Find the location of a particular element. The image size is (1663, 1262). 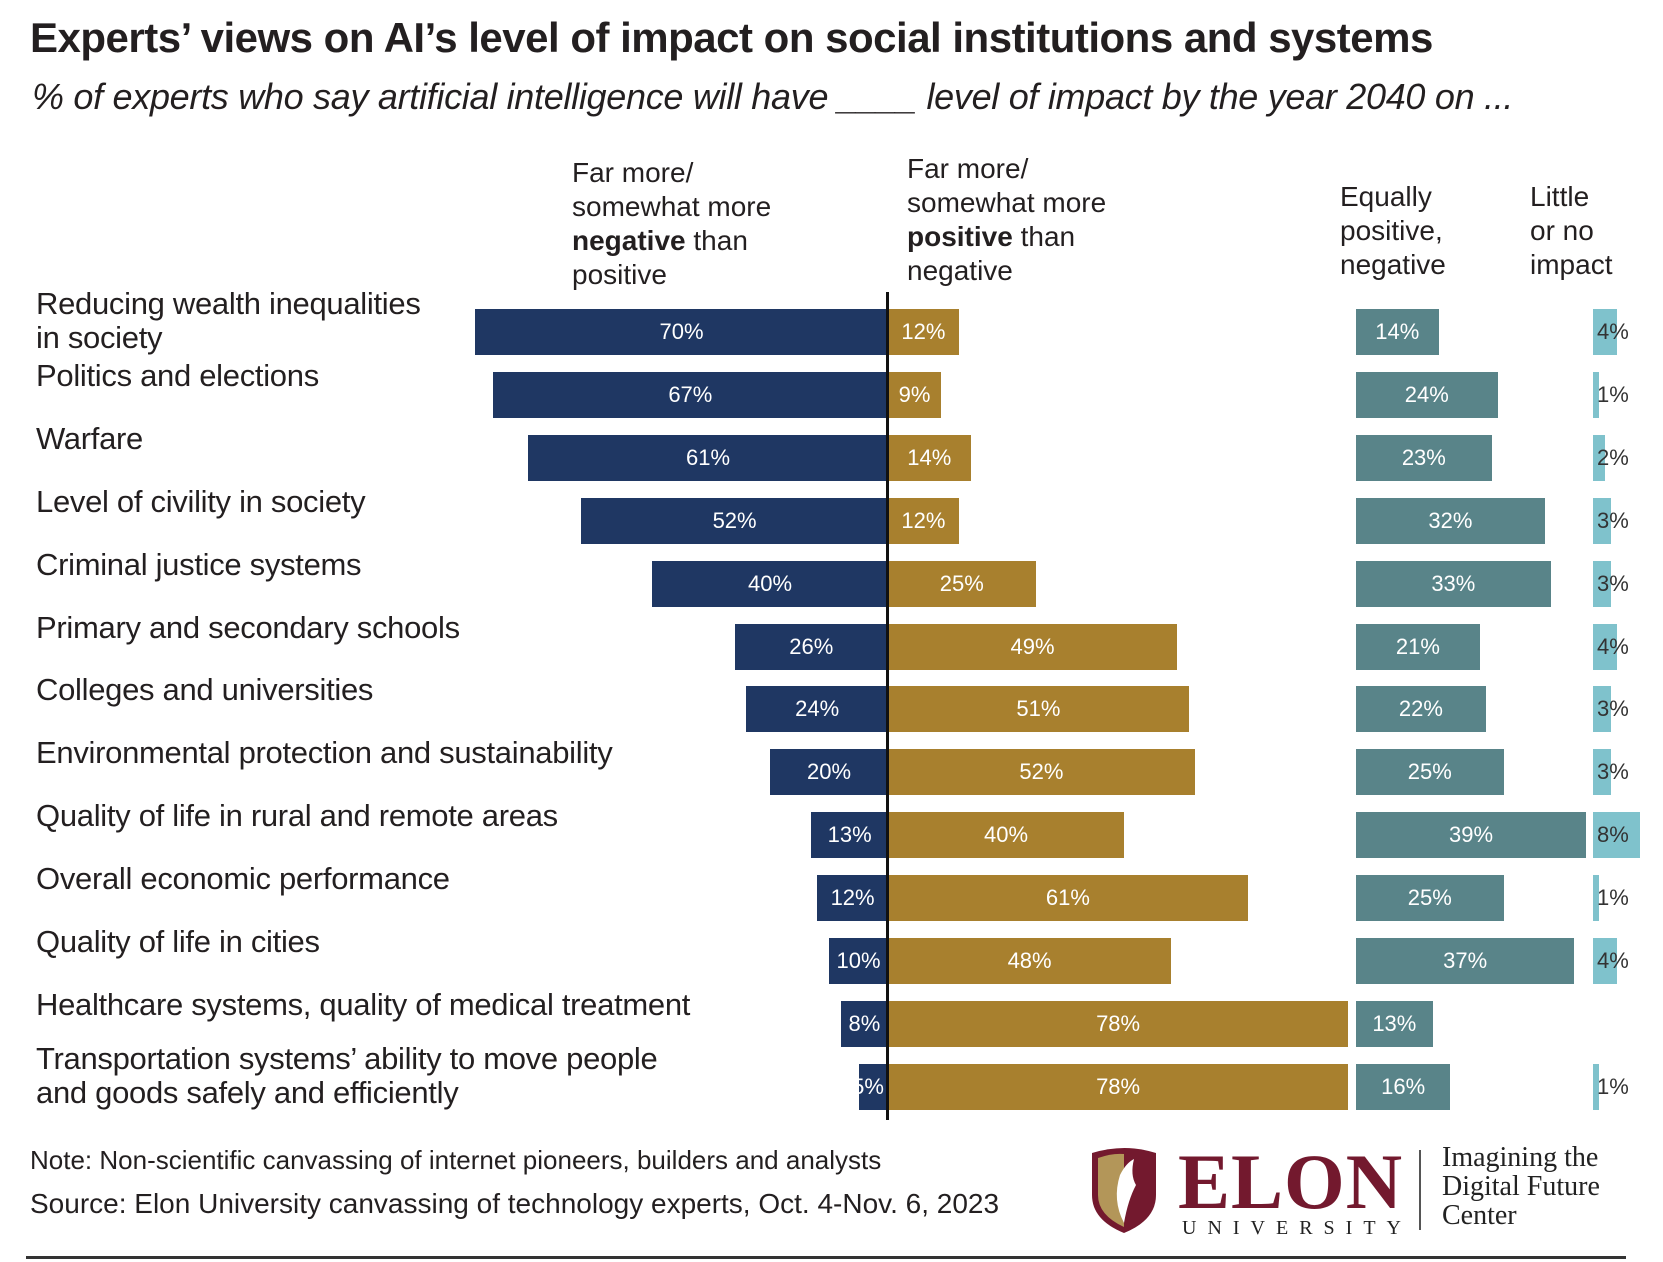

bar-label-little: 1% is located at coordinates (1613, 1086).